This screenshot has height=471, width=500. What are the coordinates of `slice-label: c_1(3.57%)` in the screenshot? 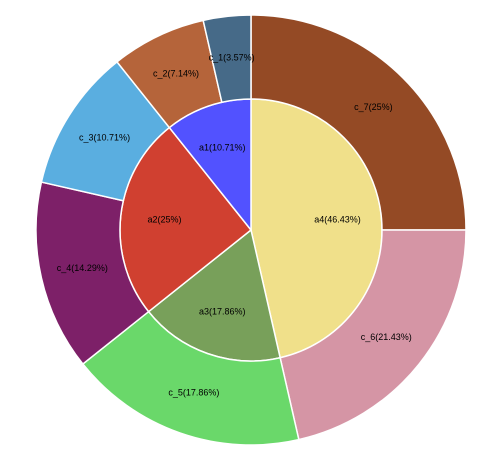 It's located at (232, 57).